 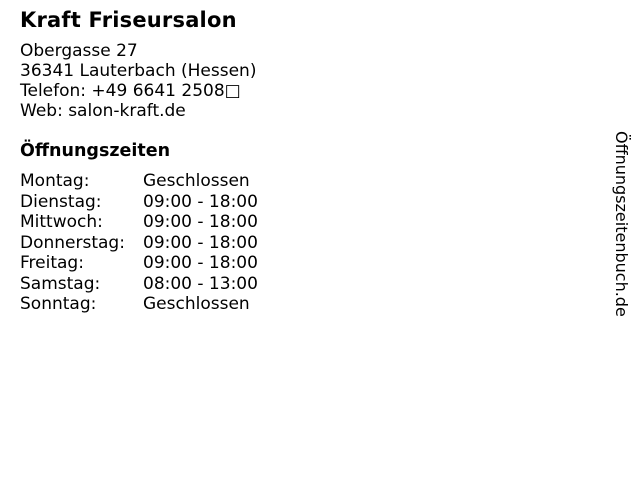 What do you see at coordinates (61, 201) in the screenshot?
I see `hours-day-label: Dienstag:` at bounding box center [61, 201].